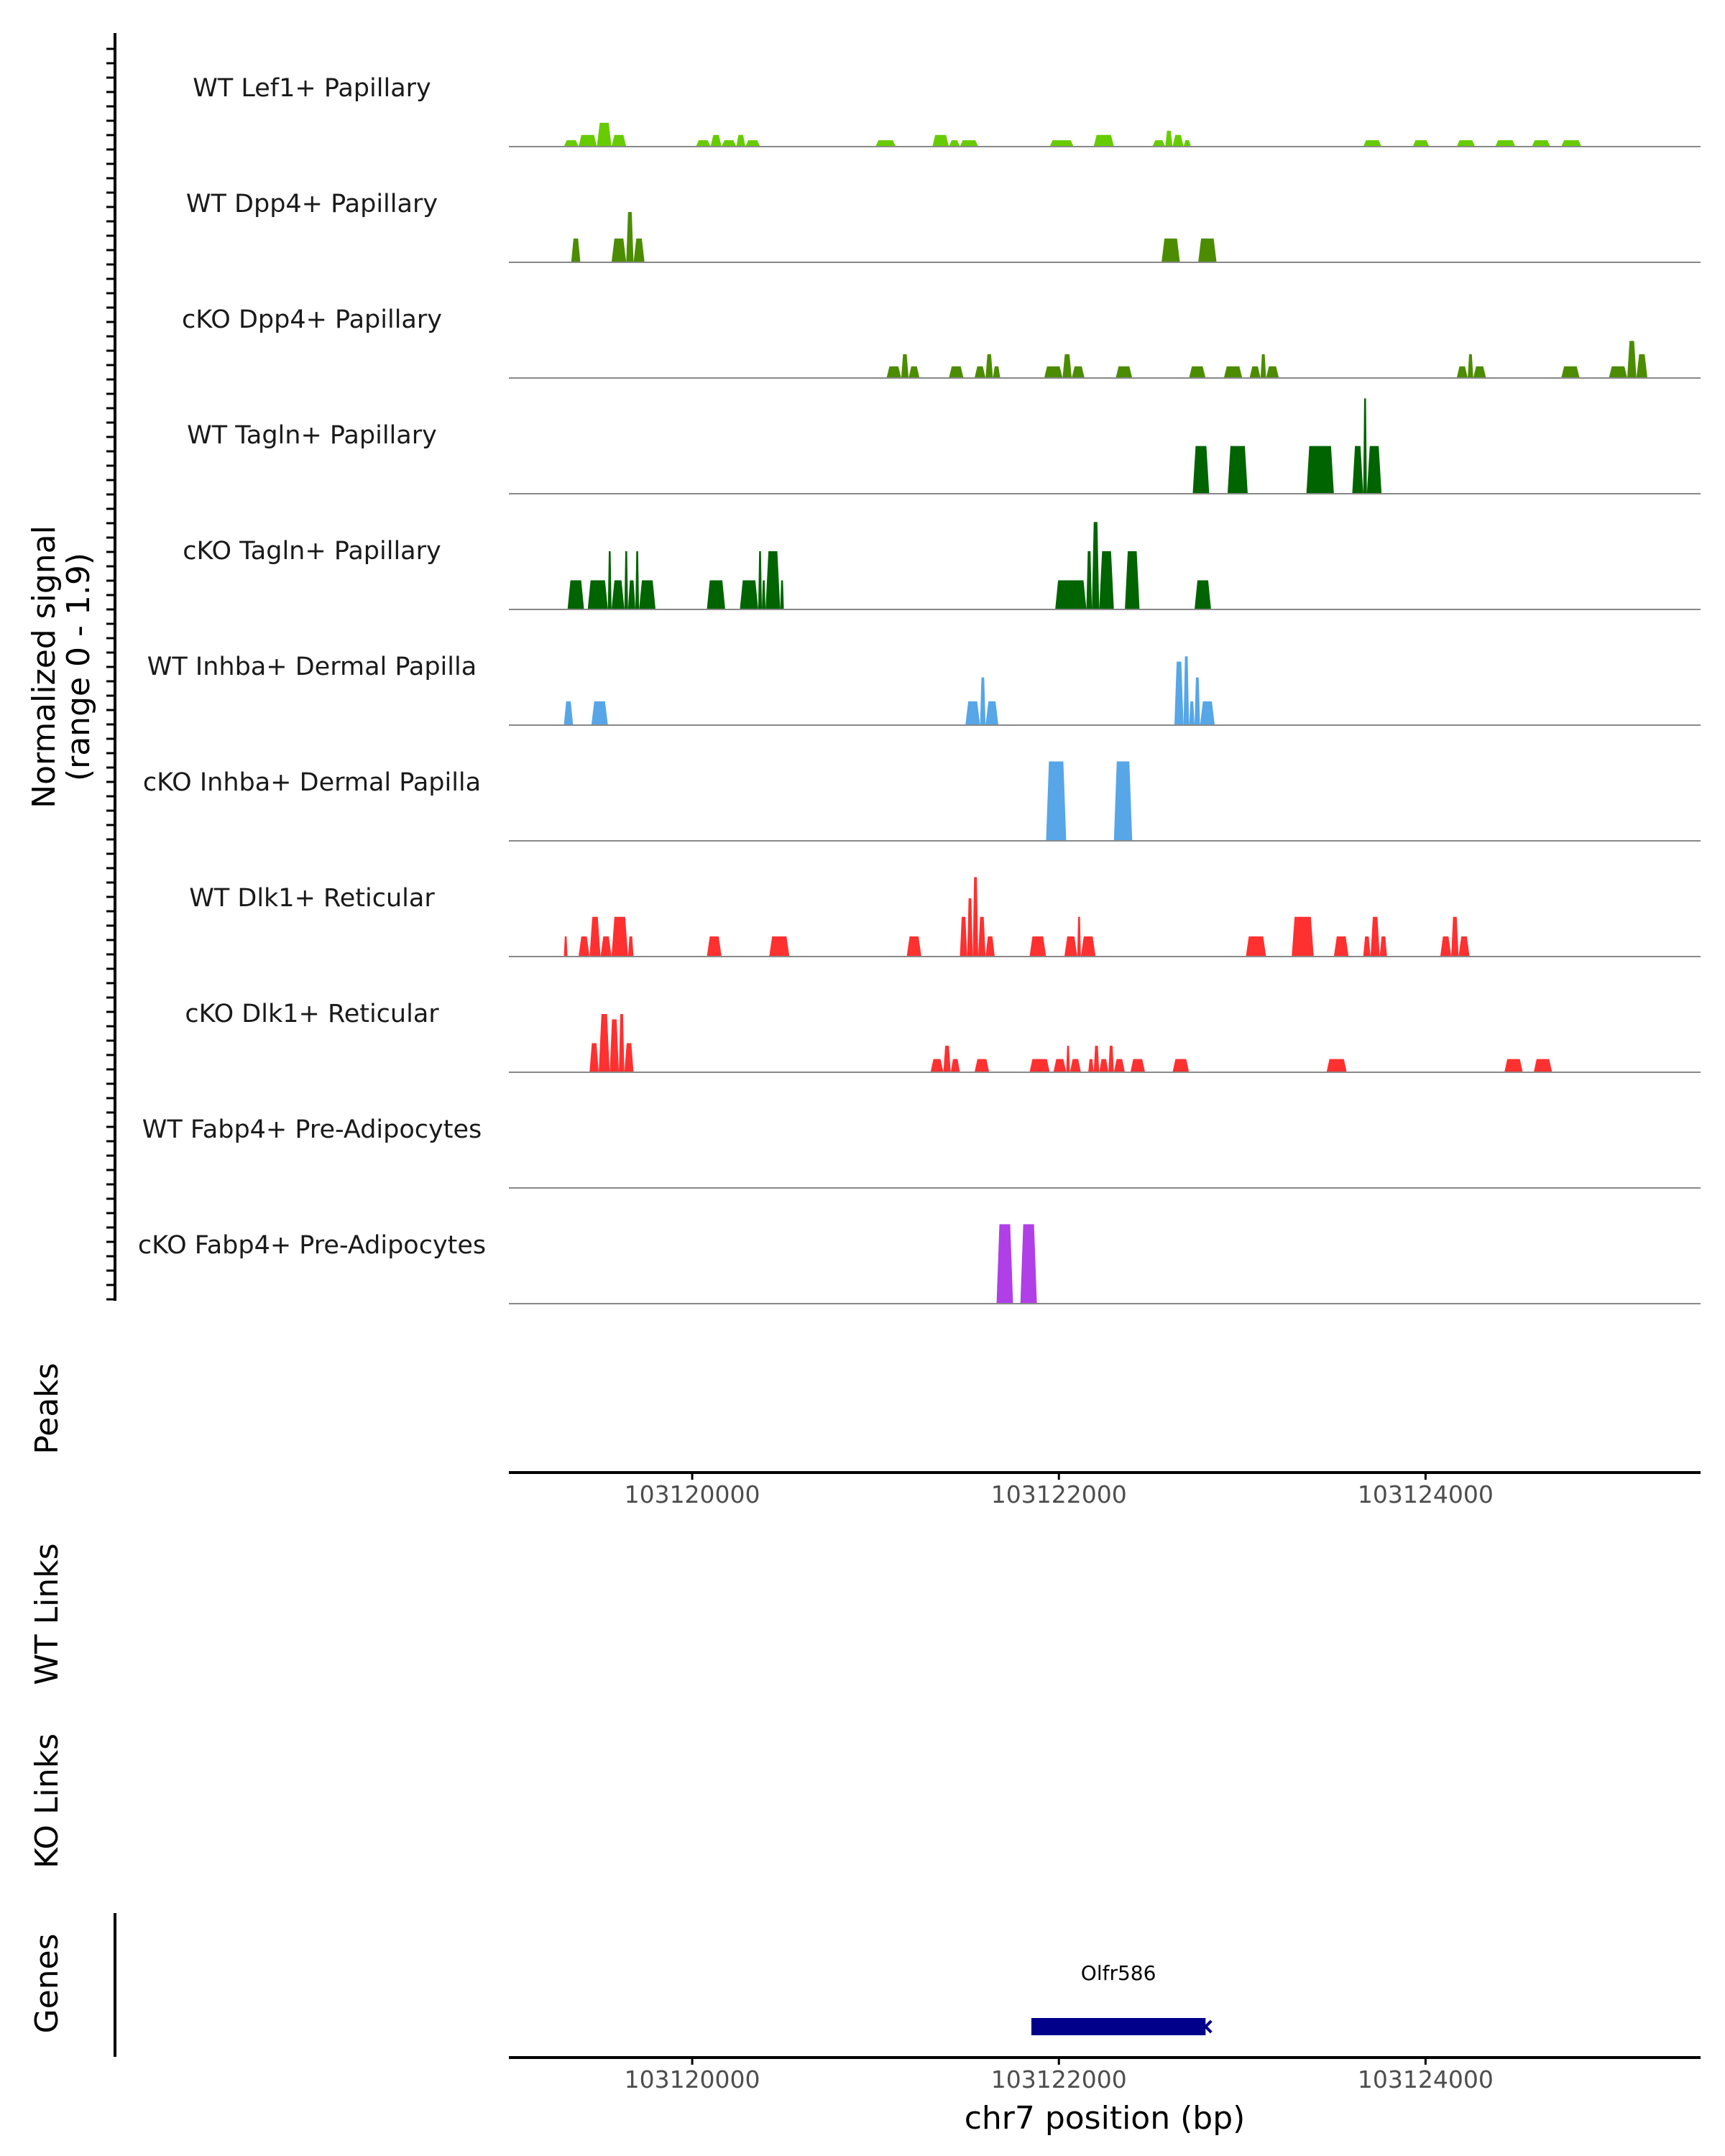  What do you see at coordinates (312, 435) in the screenshot?
I see `track-label: WT Tagln+ Papillary` at bounding box center [312, 435].